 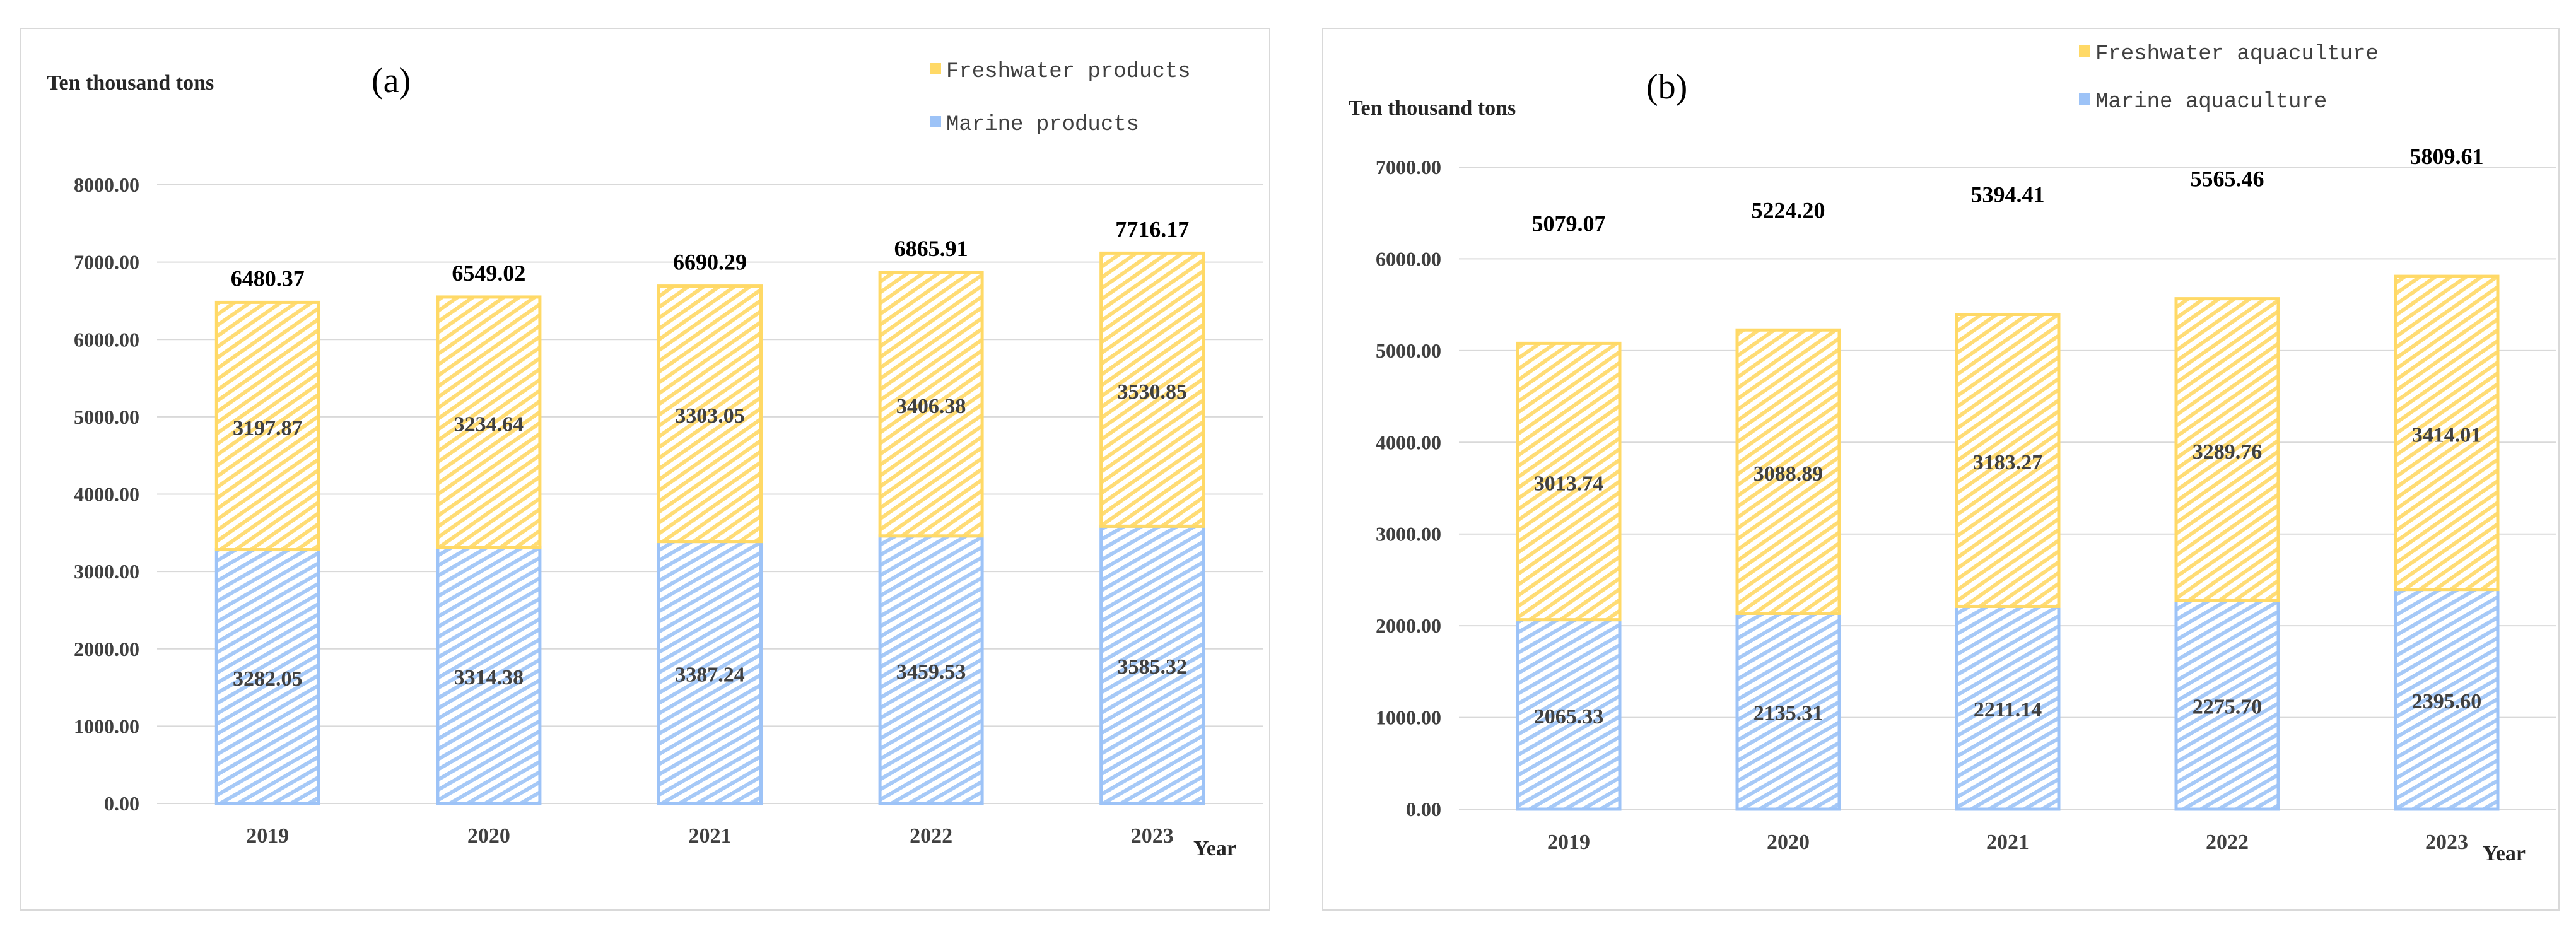 I want to click on total-label: 5079.07, so click(x=1569, y=223).